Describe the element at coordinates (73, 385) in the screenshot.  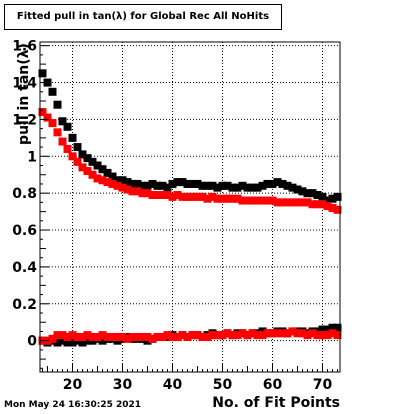
I see `x-tick-label: 20` at that location.